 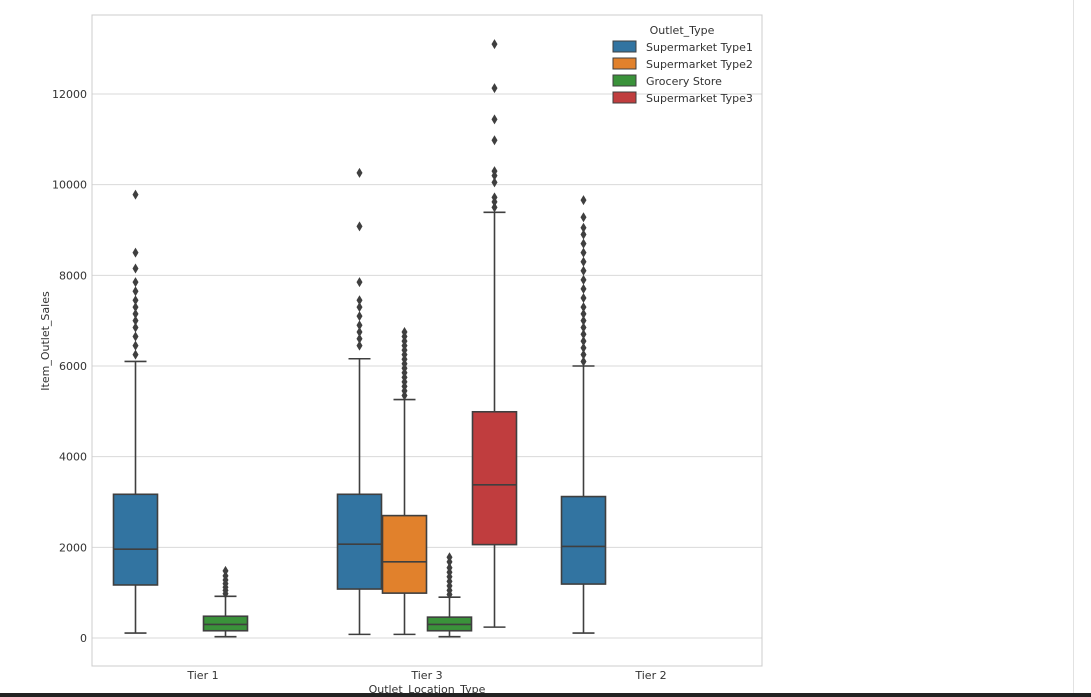 I want to click on x-tick-label: Tier 2, so click(x=650, y=675).